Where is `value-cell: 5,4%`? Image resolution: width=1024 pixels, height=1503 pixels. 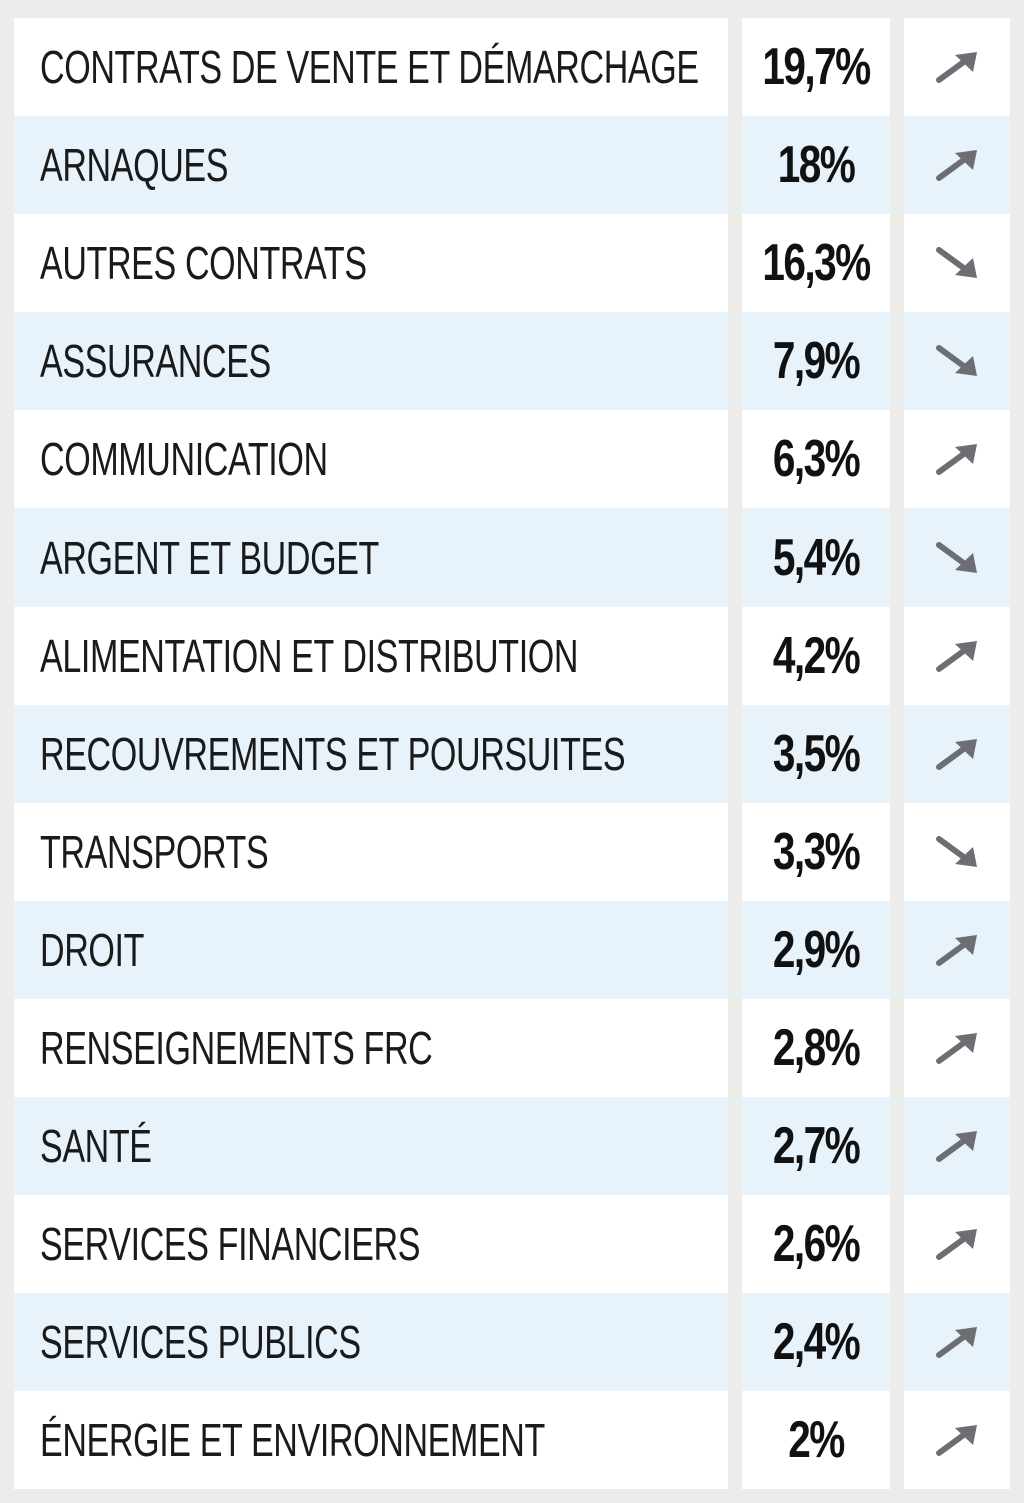 value-cell: 5,4% is located at coordinates (816, 557).